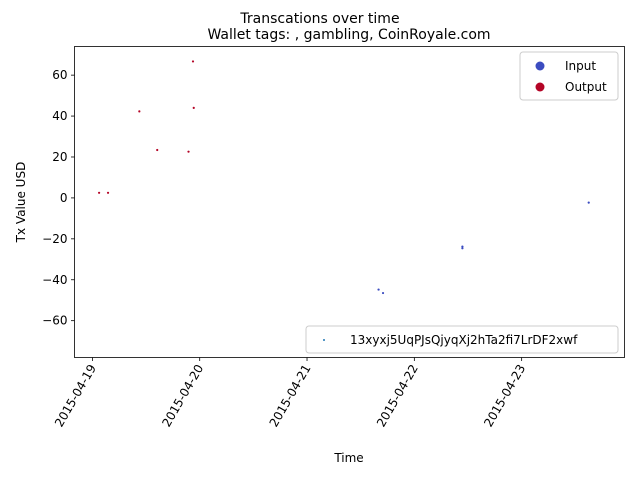 The height and width of the screenshot is (484, 640). Describe the element at coordinates (21, 203) in the screenshot. I see `y-axis-label: Tx Value USD` at that location.